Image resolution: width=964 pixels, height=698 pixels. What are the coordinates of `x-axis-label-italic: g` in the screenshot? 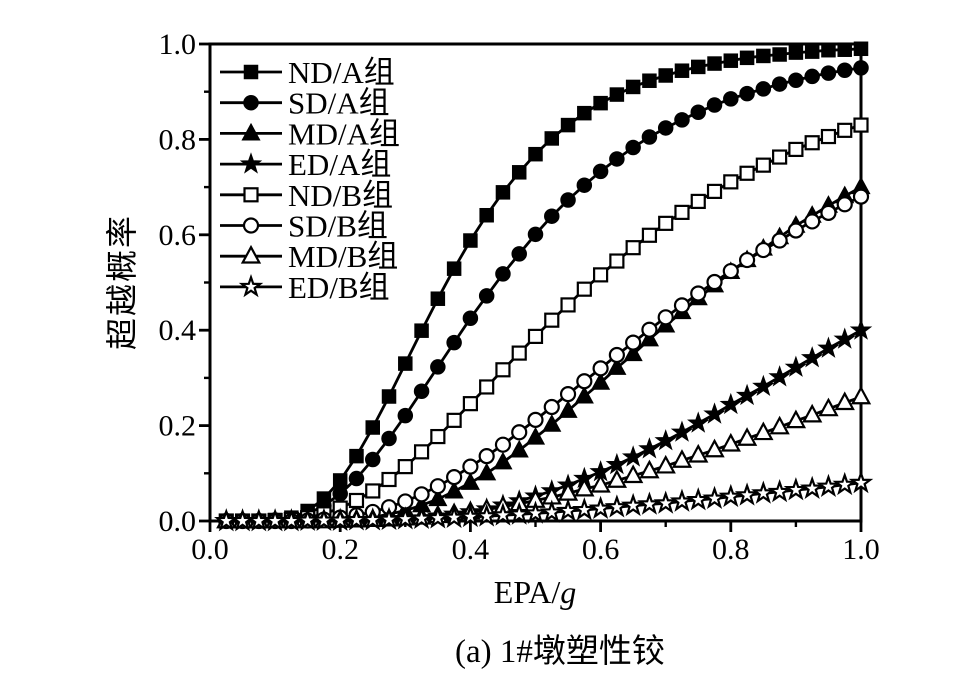 It's located at (568, 592).